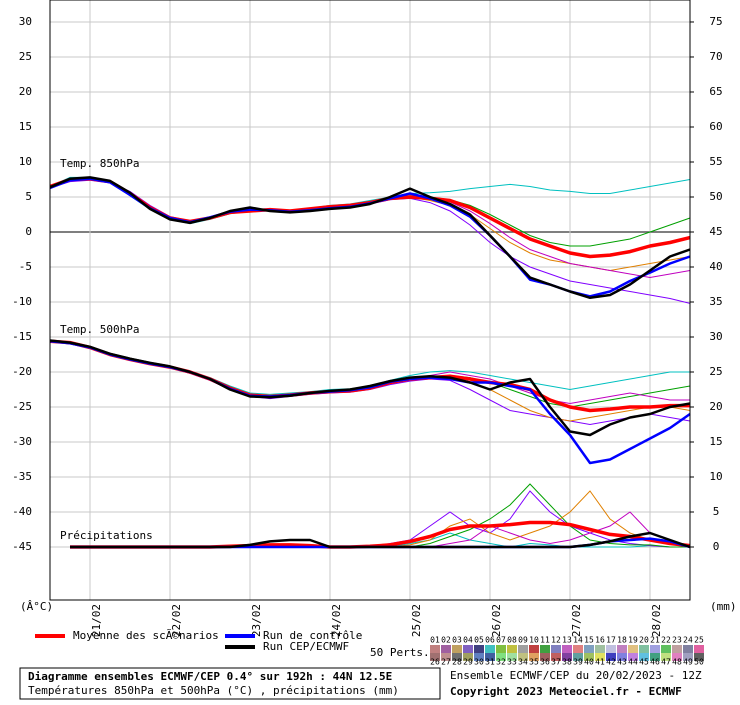 This screenshot has height=705, width=740. Describe the element at coordinates (22, 406) in the screenshot. I see `y-tick-label: -25` at that location.